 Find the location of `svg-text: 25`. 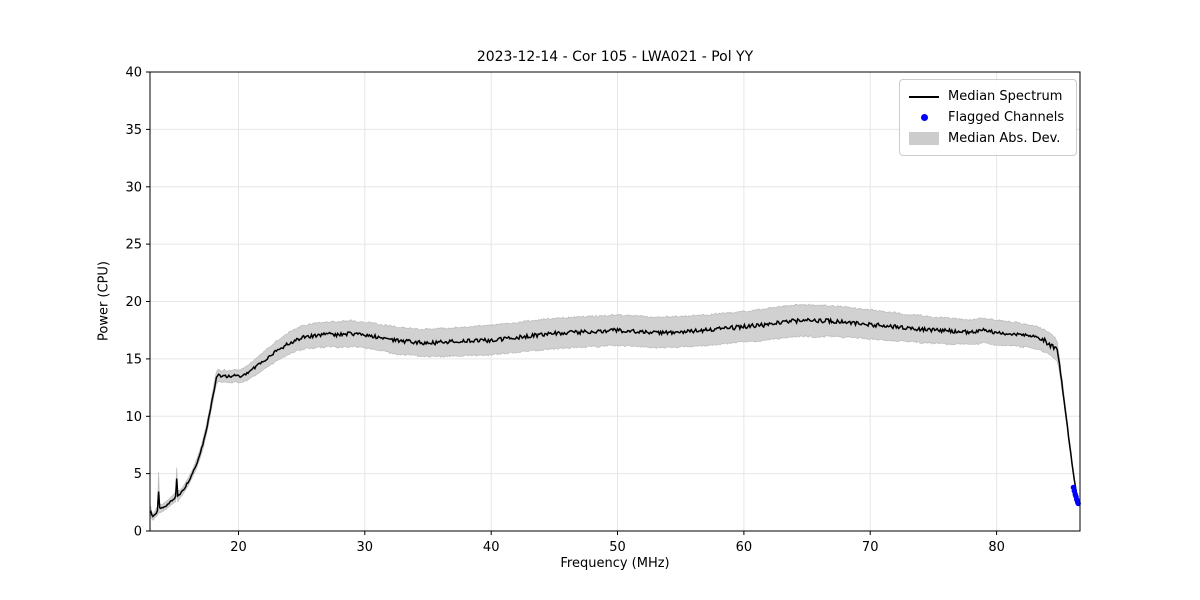

svg-text: 25 is located at coordinates (133, 245).